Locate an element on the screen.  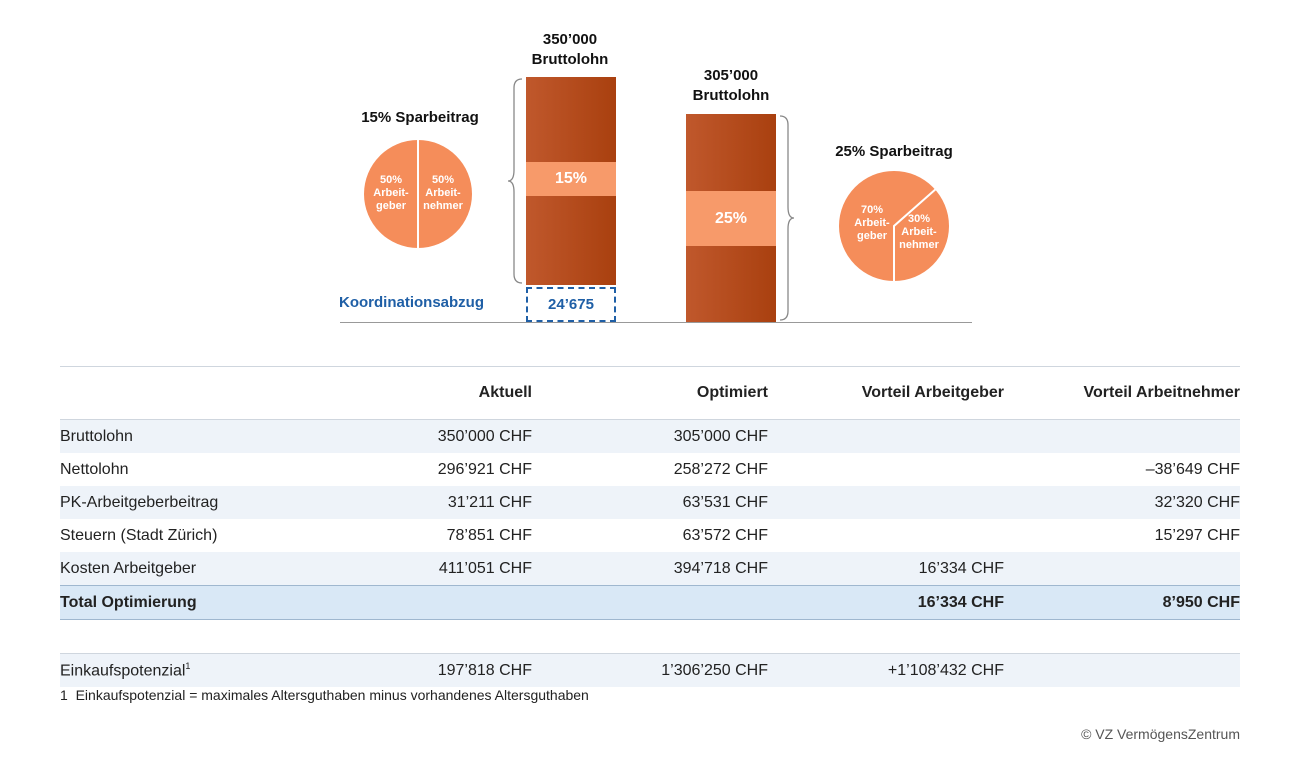
right-pie-divider is located at coordinates (915, 234).